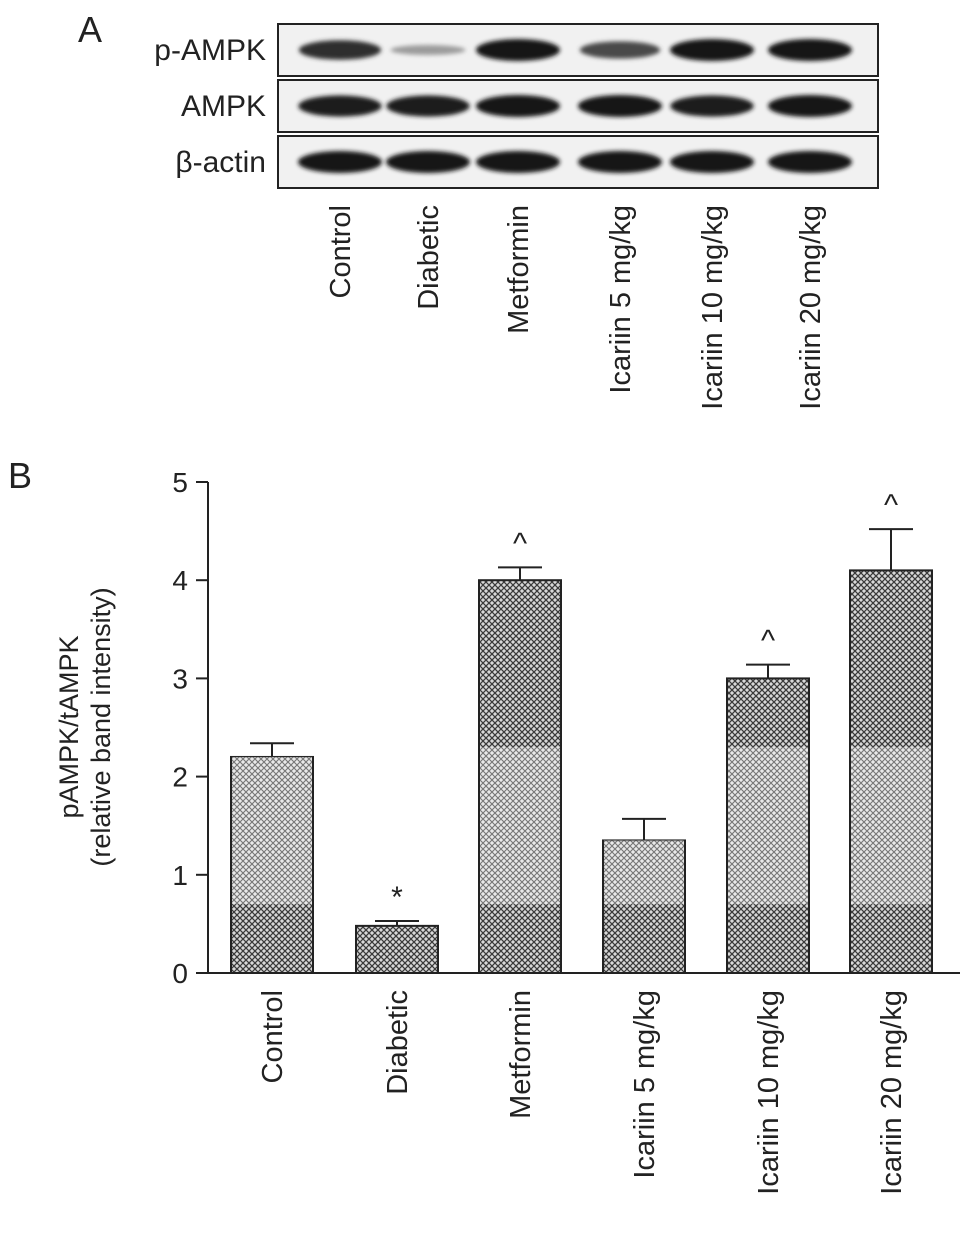 This screenshot has width=969, height=1247. I want to click on bar-diabetic, so click(397, 949).